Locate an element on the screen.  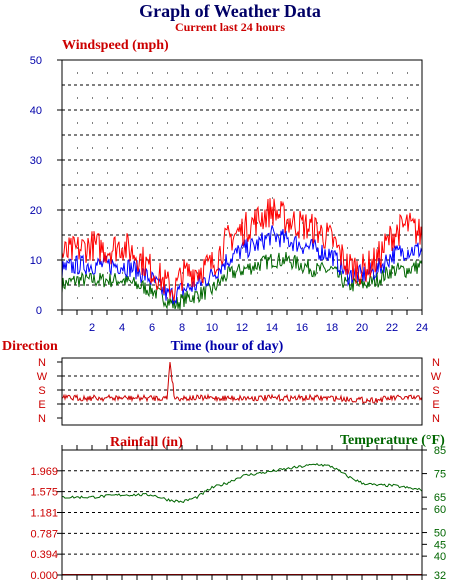
temperature-y-tick-label: 45 is located at coordinates (440, 545).